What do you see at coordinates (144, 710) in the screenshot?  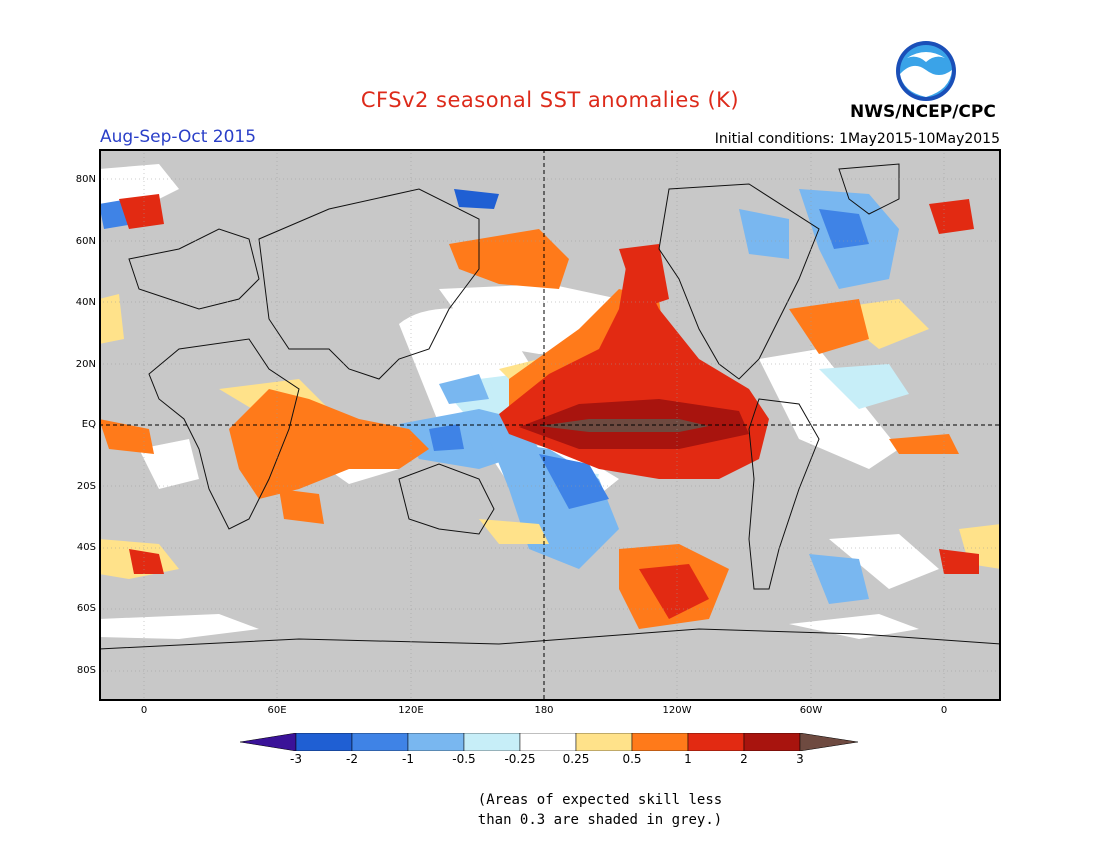 I see `lon-label-0: 0` at bounding box center [144, 710].